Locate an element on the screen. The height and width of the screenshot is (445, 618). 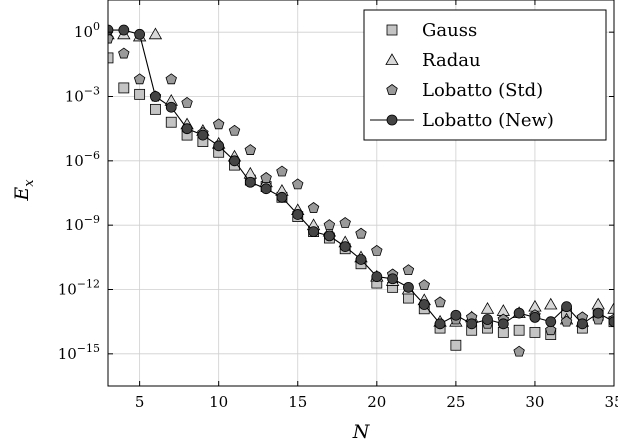
y-tick-exponent: −6 is located at coordinates (92, 155).